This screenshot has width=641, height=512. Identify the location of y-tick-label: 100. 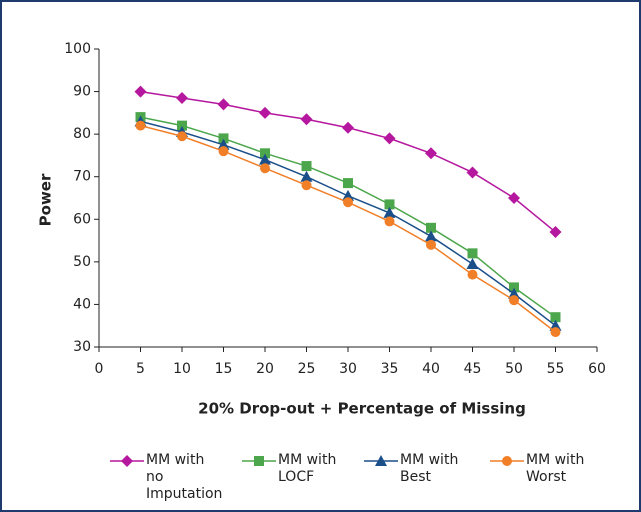
(77, 49).